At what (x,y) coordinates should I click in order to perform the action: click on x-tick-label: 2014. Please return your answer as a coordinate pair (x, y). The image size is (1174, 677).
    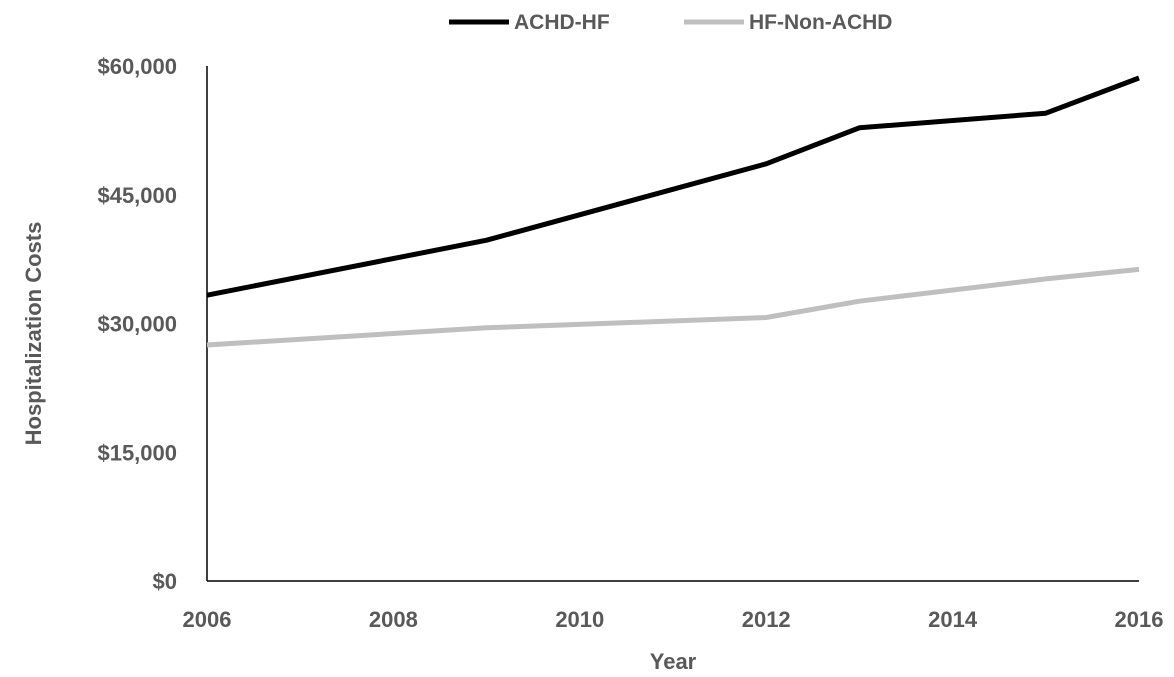
    Looking at the image, I should click on (953, 619).